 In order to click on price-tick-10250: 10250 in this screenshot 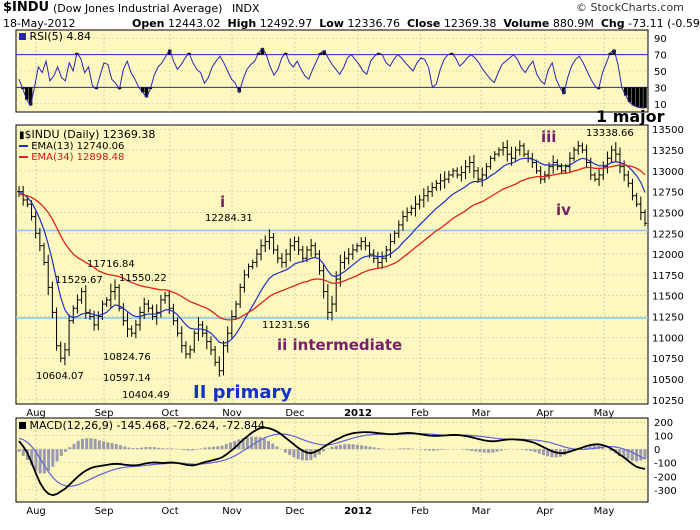, I will do `click(668, 401)`.